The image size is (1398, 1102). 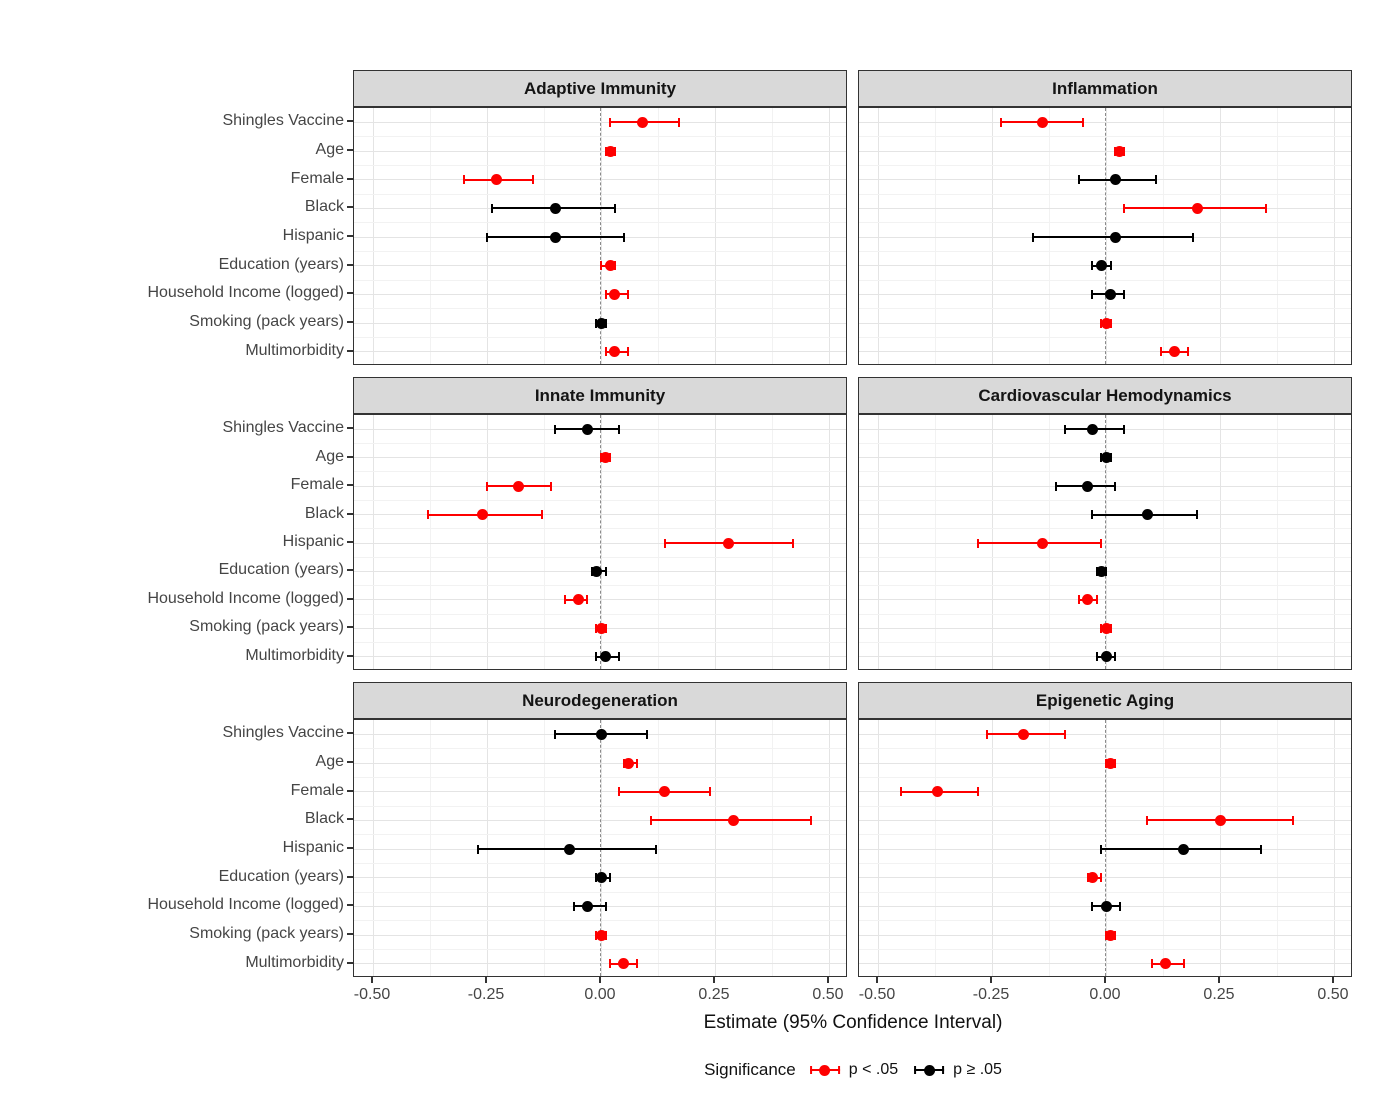 What do you see at coordinates (324, 207) in the screenshot?
I see `y-axis-label: Black` at bounding box center [324, 207].